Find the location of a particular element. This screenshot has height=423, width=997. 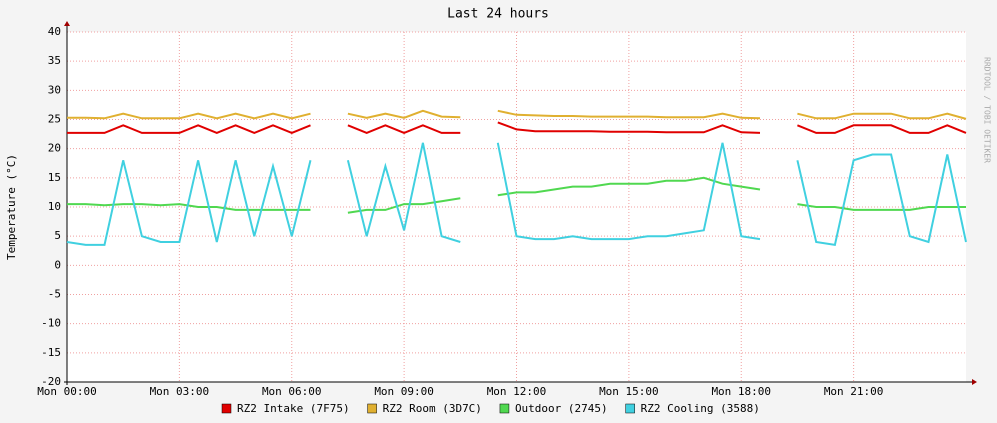

y-tick-label: -15 is located at coordinates (51, 352).